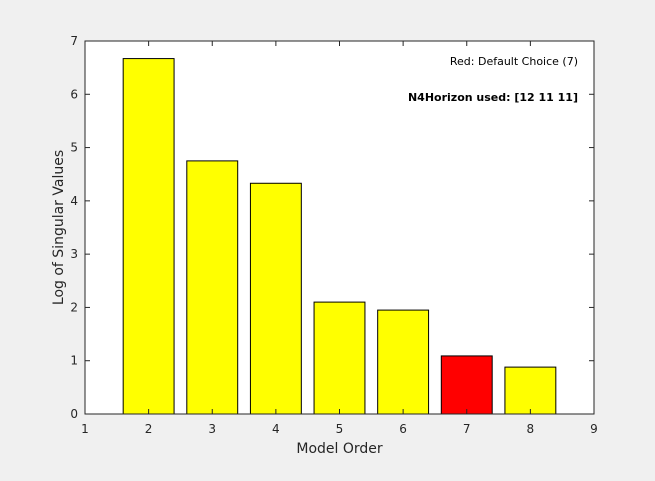 Image resolution: width=655 pixels, height=481 pixels. I want to click on x-tick-label: 8, so click(531, 429).